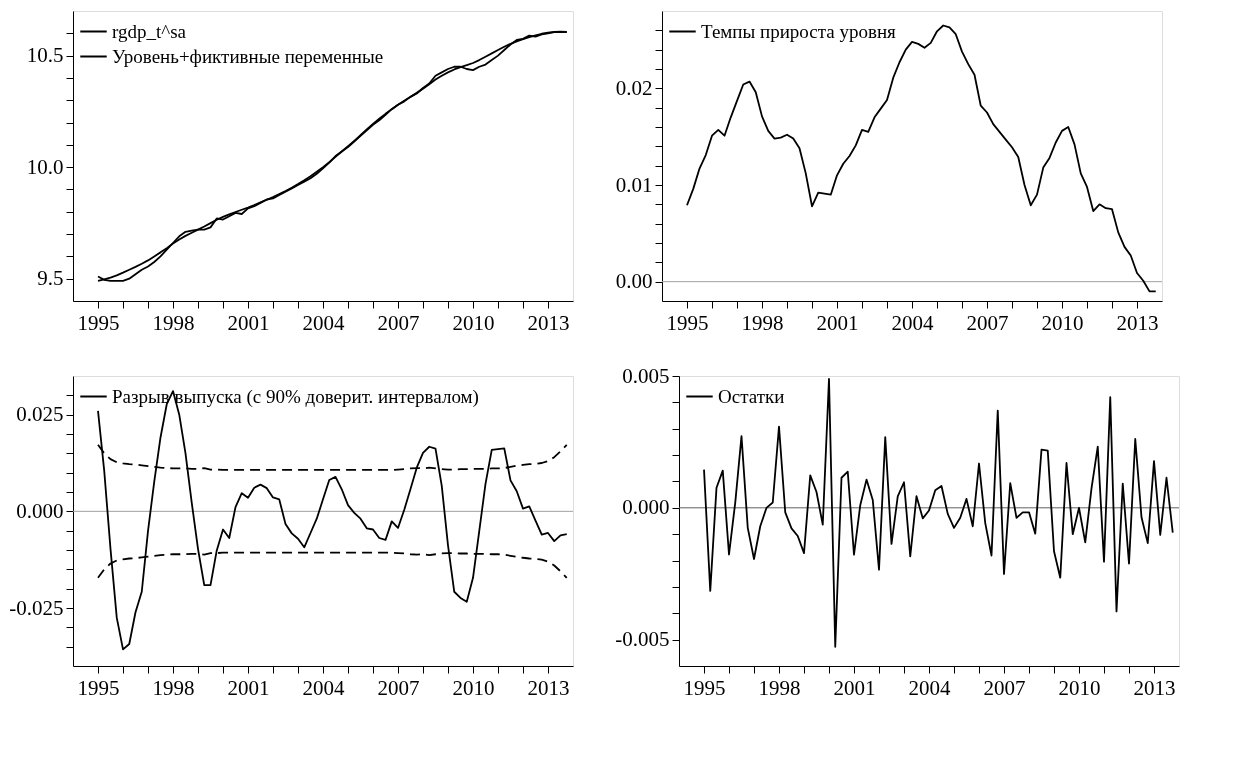 Image resolution: width=1234 pixels, height=760 pixels. Describe the element at coordinates (149, 31) in the screenshot. I see `legend-label: rgdp_t^sa` at that location.